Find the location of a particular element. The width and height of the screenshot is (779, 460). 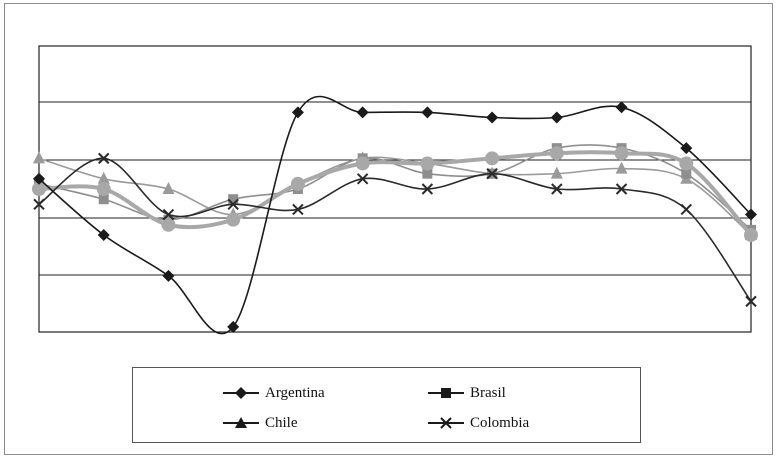

legend-item-colombia: Colombia is located at coordinates (478, 423).